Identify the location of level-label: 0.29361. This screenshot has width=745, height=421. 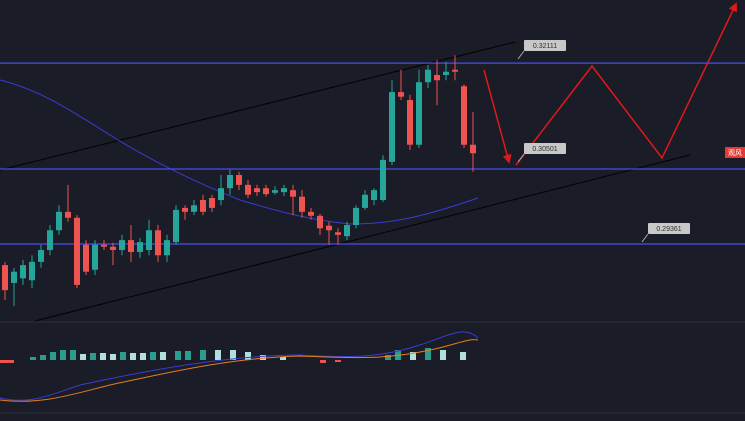
(668, 229).